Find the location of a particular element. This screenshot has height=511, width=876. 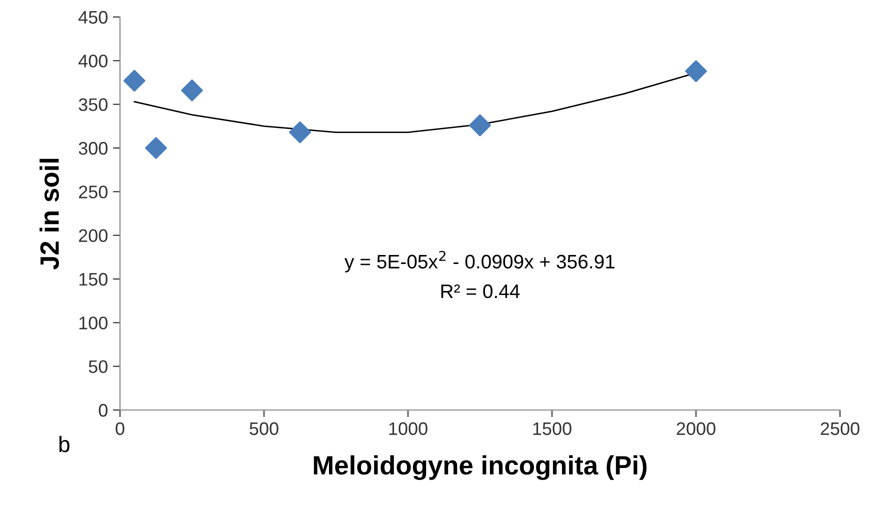

text: b is located at coordinates (64, 444).